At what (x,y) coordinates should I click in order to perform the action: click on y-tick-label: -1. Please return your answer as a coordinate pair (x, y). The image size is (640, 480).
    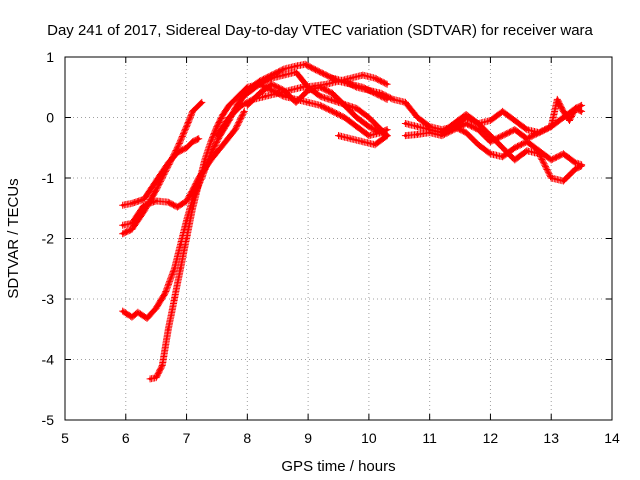
    Looking at the image, I should click on (48, 178).